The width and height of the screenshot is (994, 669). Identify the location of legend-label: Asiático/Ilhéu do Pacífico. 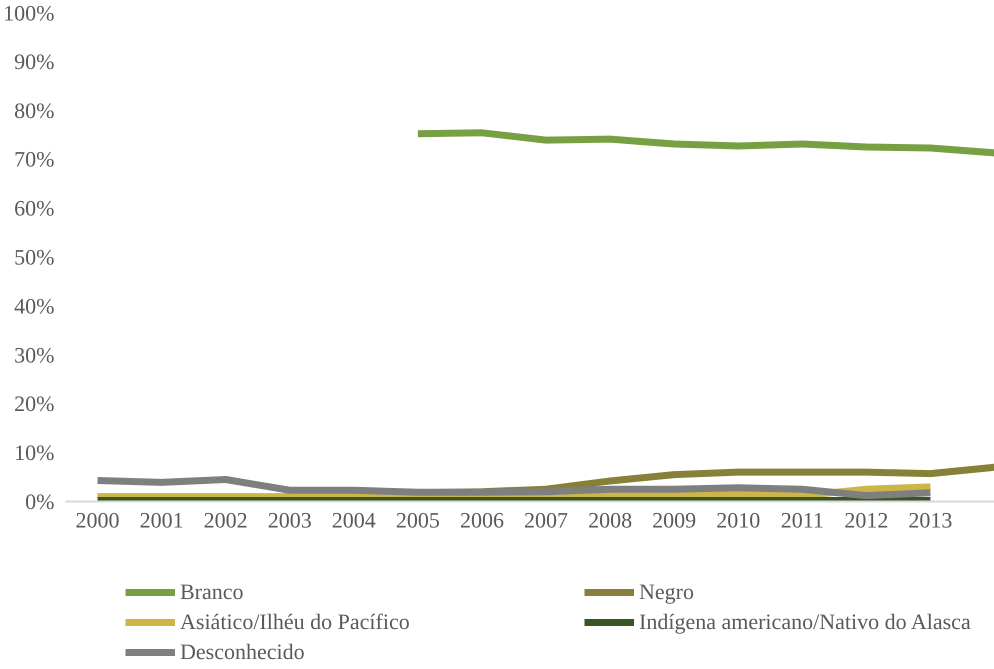
(295, 622).